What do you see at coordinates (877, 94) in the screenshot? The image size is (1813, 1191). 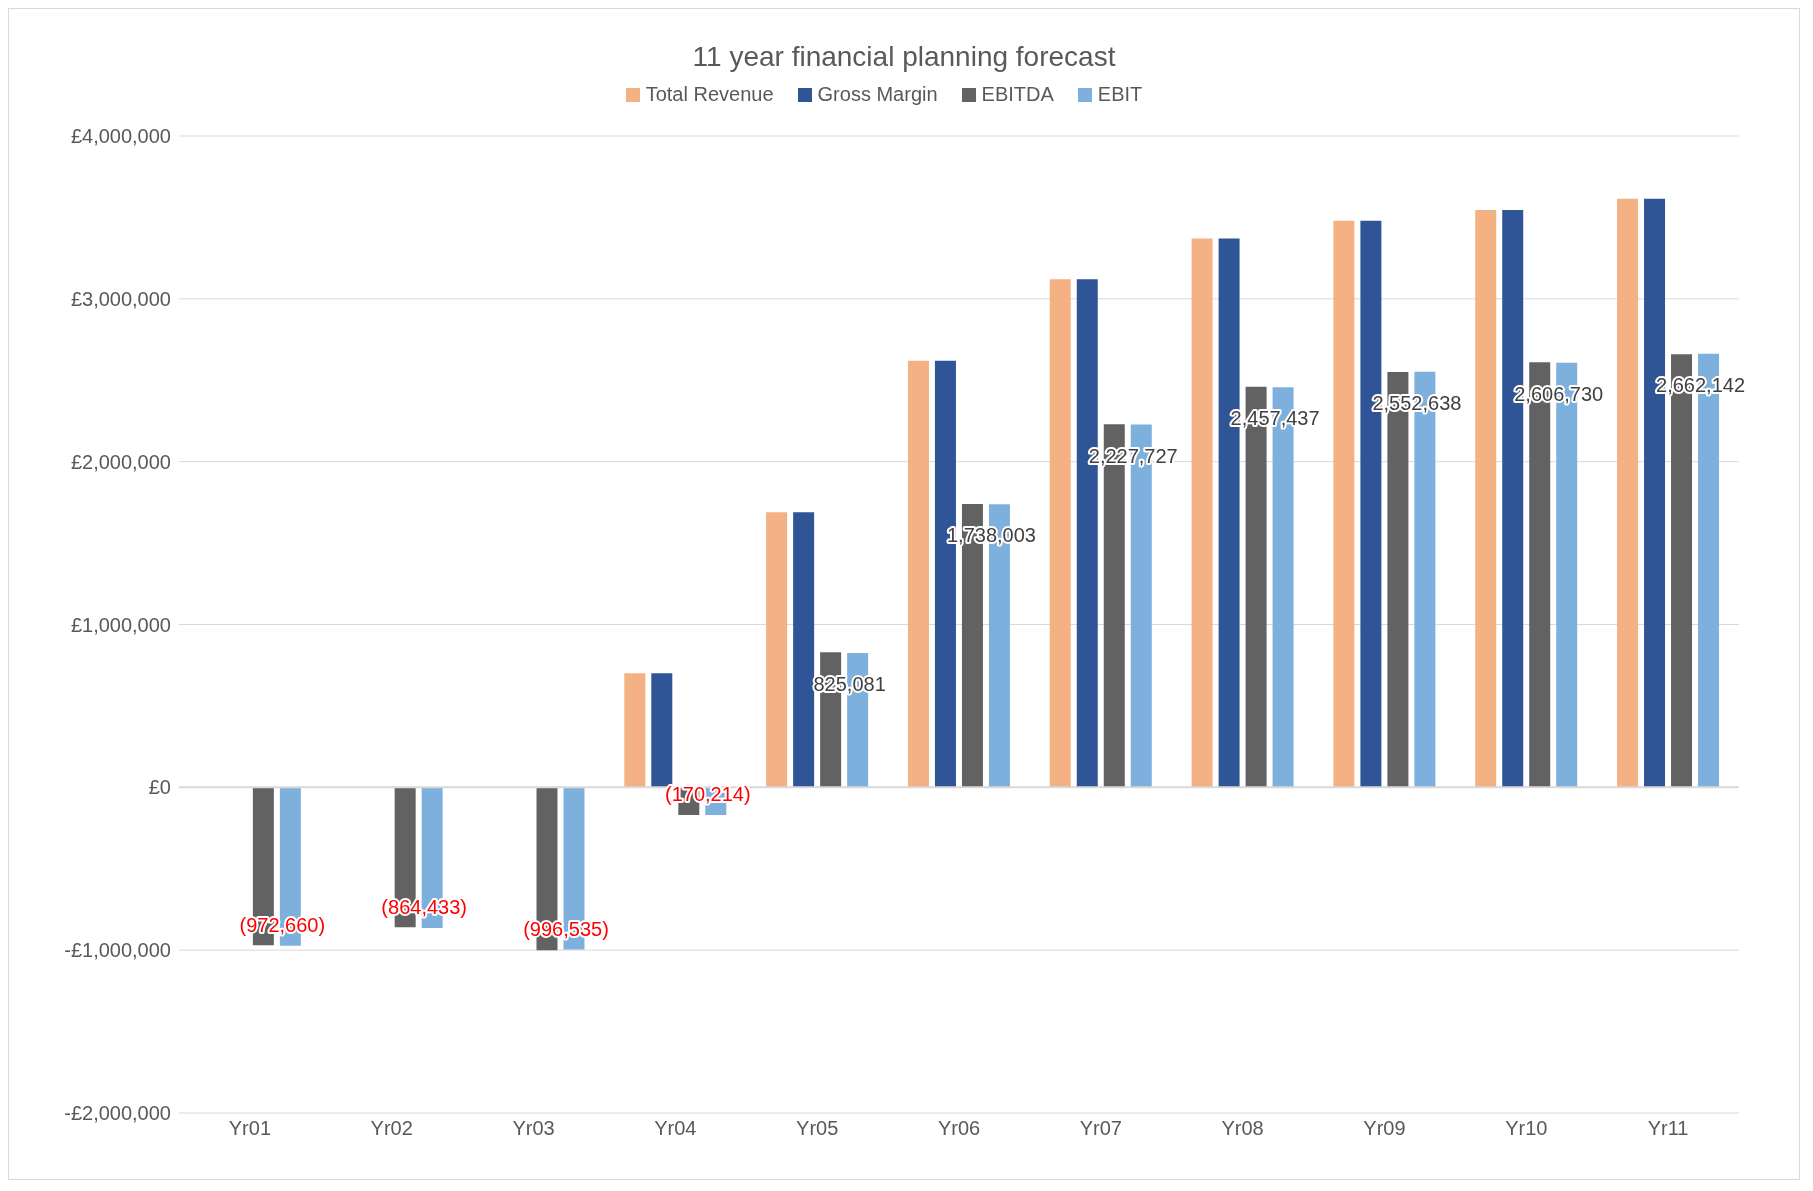 I see `legend-label: Gross Margin` at bounding box center [877, 94].